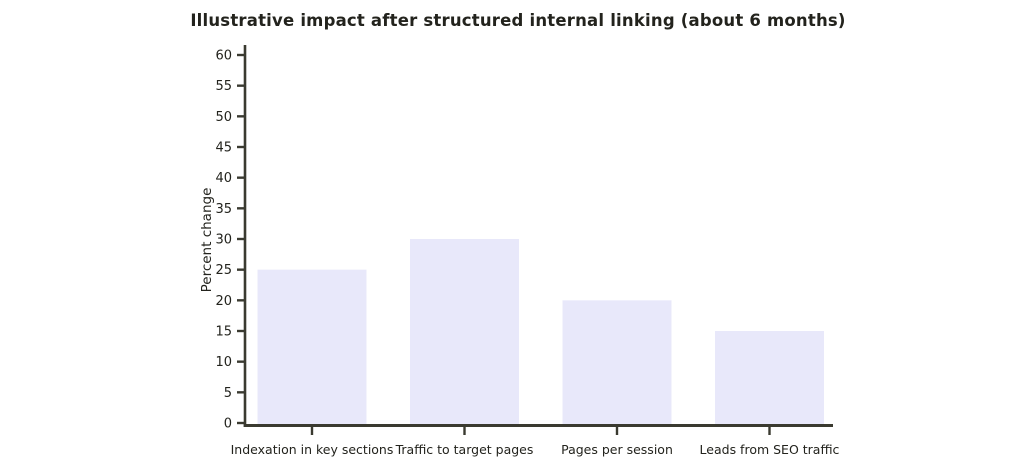 Image resolution: width=1024 pixels, height=475 pixels. I want to click on x-category-label: Pages per session, so click(617, 449).